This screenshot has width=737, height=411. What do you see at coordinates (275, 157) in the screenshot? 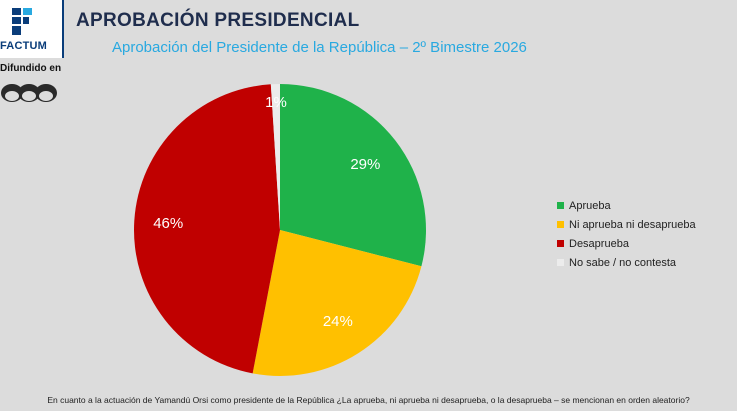
I see `pie-slice-no-sabe` at bounding box center [275, 157].